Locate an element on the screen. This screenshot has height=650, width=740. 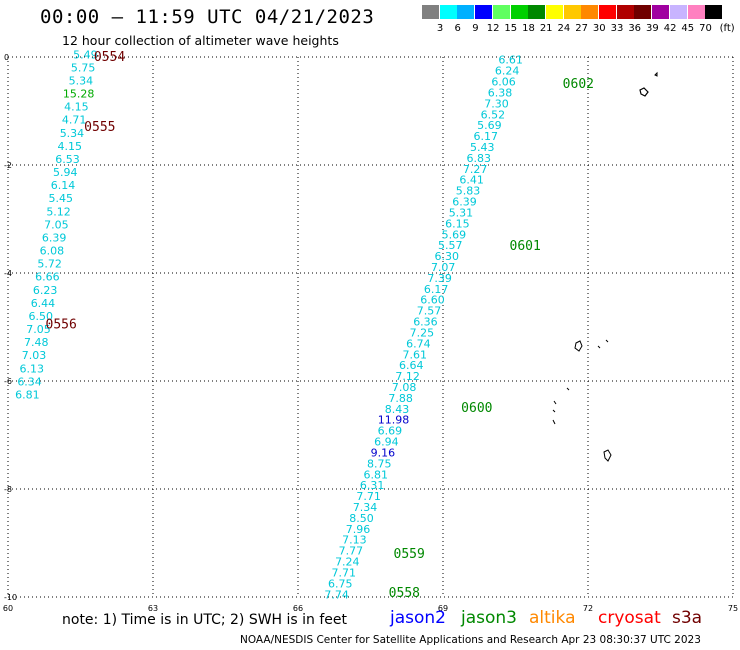
wave-height-value: 5.94 is located at coordinates (65, 172).